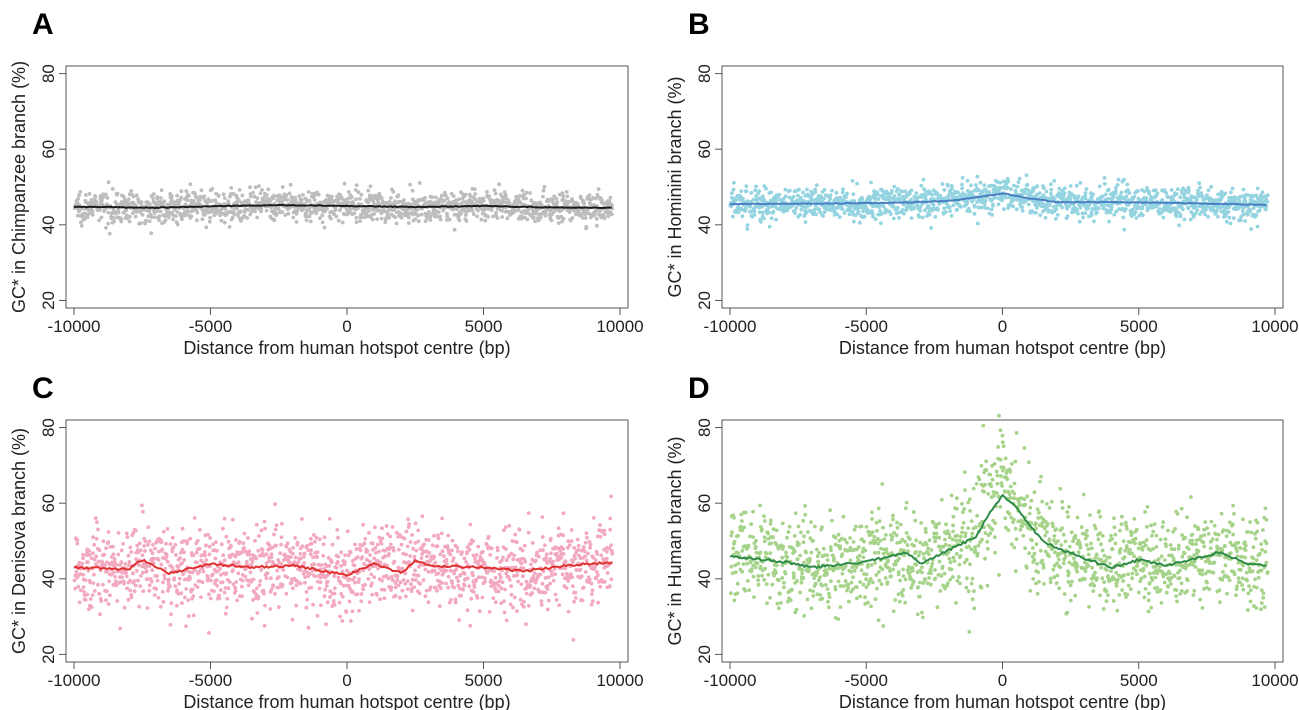 This screenshot has width=1299, height=710. Describe the element at coordinates (484, 680) in the screenshot. I see `x-tick-label: 5000` at that location.